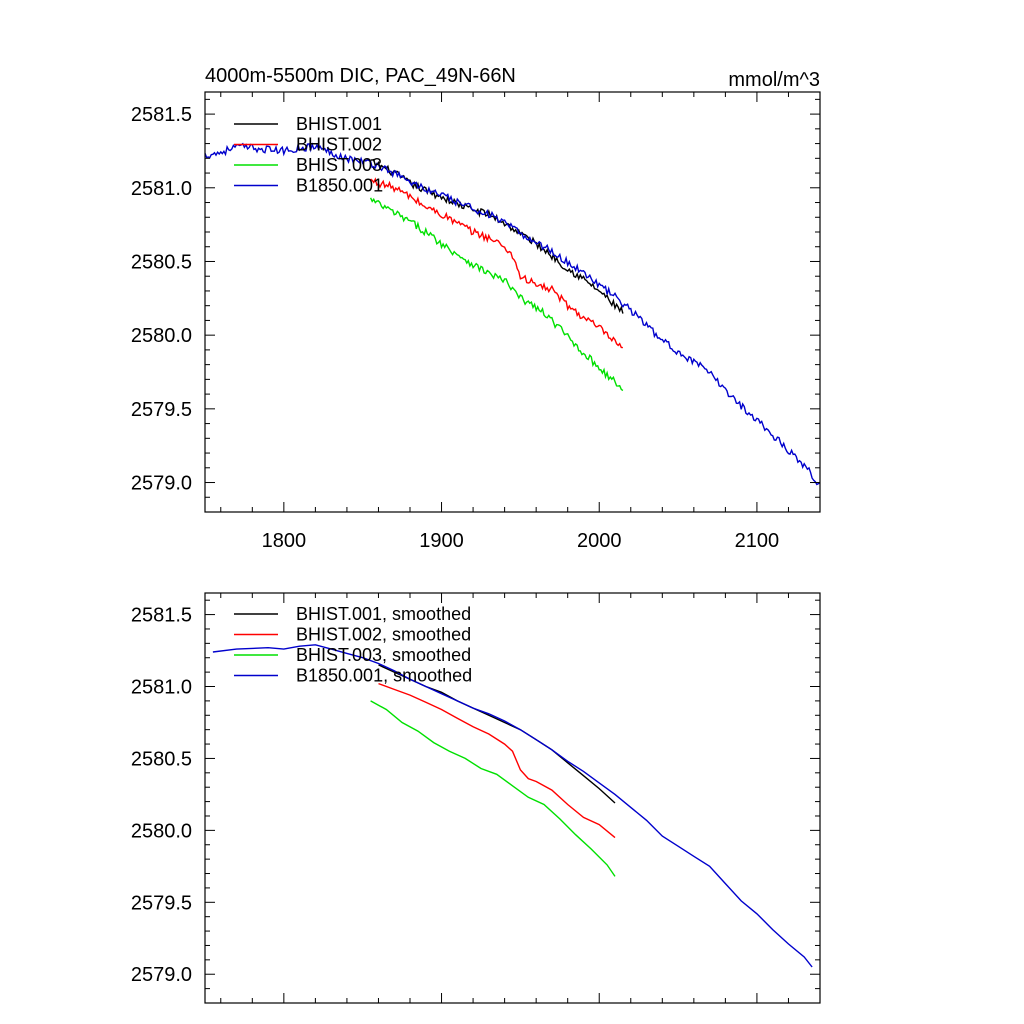 The width and height of the screenshot is (1024, 1024). Describe the element at coordinates (383, 614) in the screenshot. I see `legend-label: BHIST.001, smoothed` at that location.